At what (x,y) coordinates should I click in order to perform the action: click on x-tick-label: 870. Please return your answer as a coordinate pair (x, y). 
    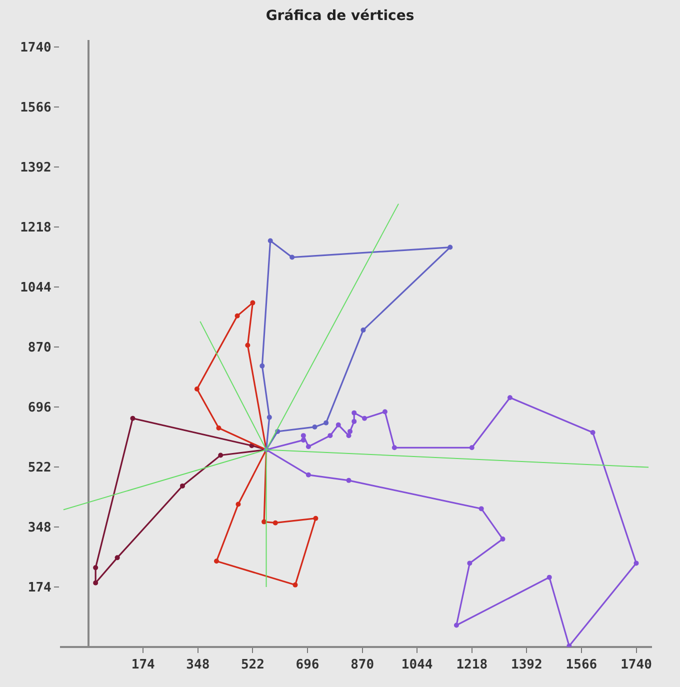
    Looking at the image, I should click on (362, 665).